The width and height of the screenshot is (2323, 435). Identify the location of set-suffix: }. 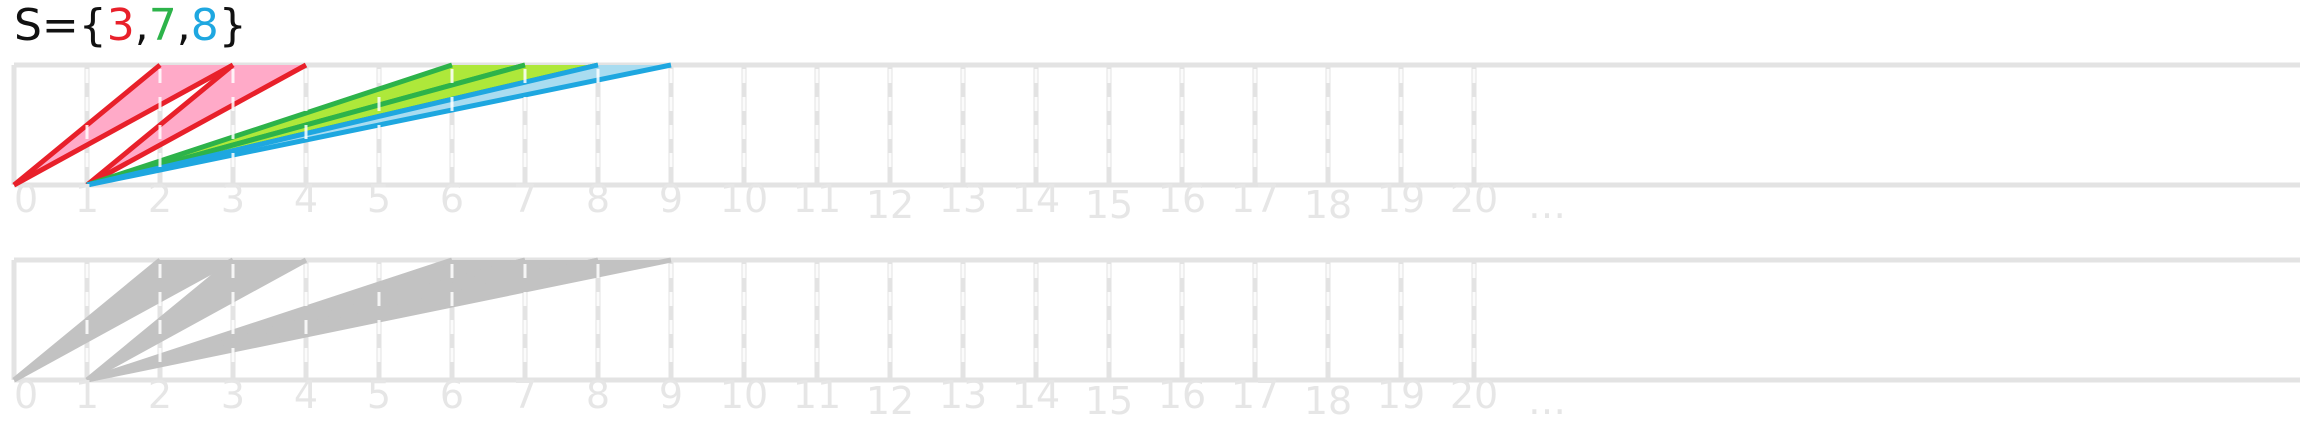
(232, 25).